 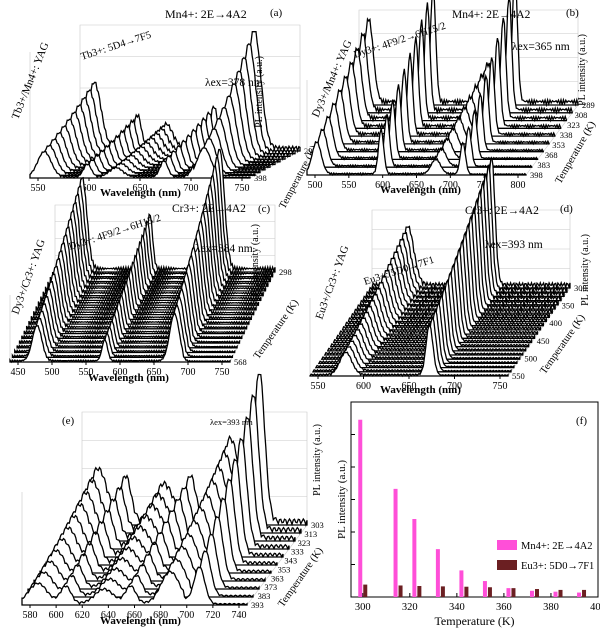 What do you see at coordinates (514, 245) in the screenshot?
I see `annotation: λex=393 nm` at bounding box center [514, 245].